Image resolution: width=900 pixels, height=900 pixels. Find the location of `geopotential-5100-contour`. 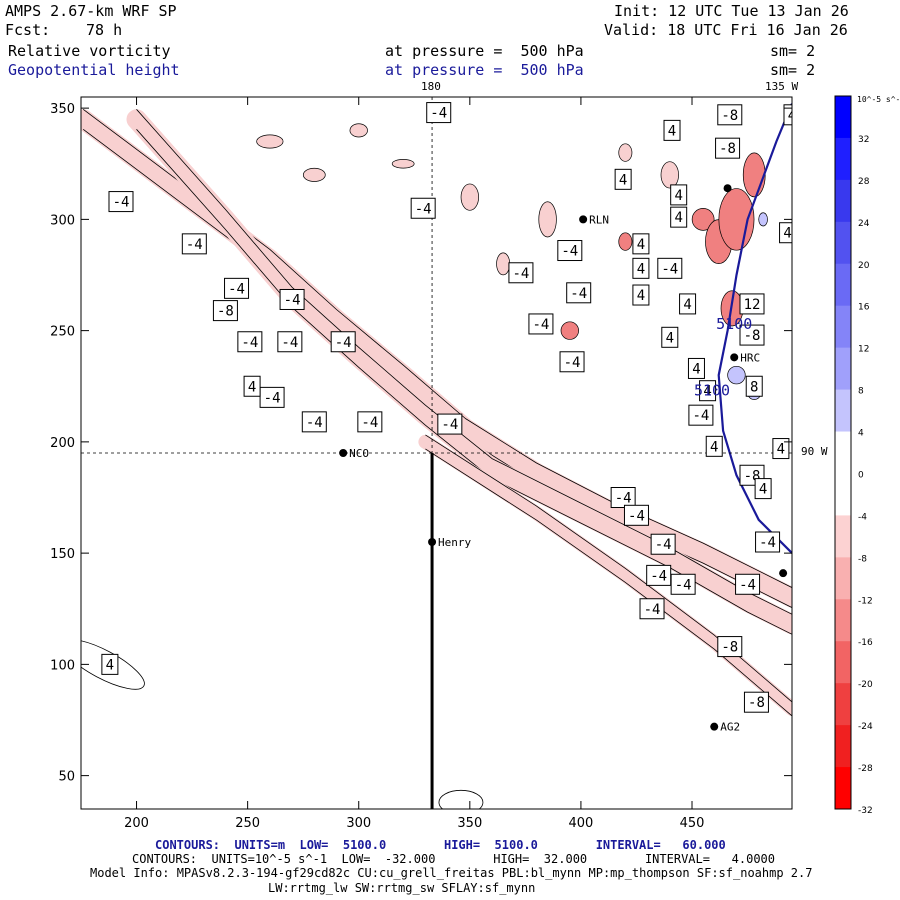

geopotential-5100-contour is located at coordinates (754, 328).